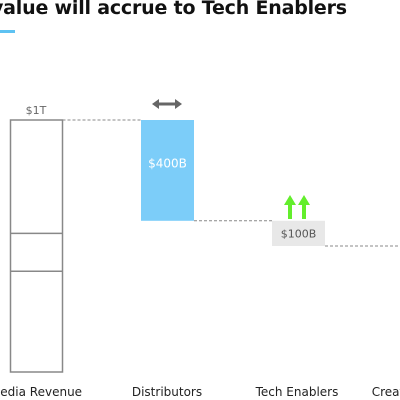  Describe the element at coordinates (167, 163) in the screenshot. I see `distributors-value-label: $400B` at that location.